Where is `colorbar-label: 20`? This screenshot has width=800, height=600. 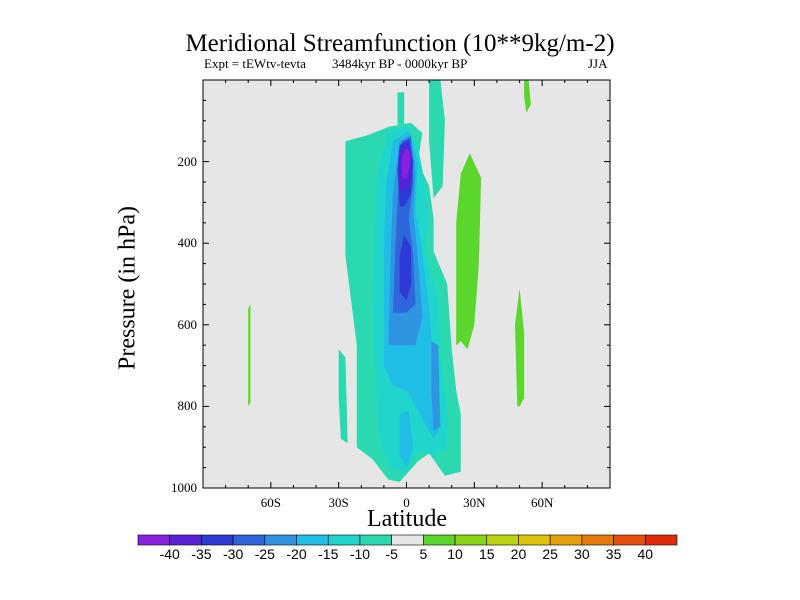
colorbar-label: 20 is located at coordinates (518, 554).